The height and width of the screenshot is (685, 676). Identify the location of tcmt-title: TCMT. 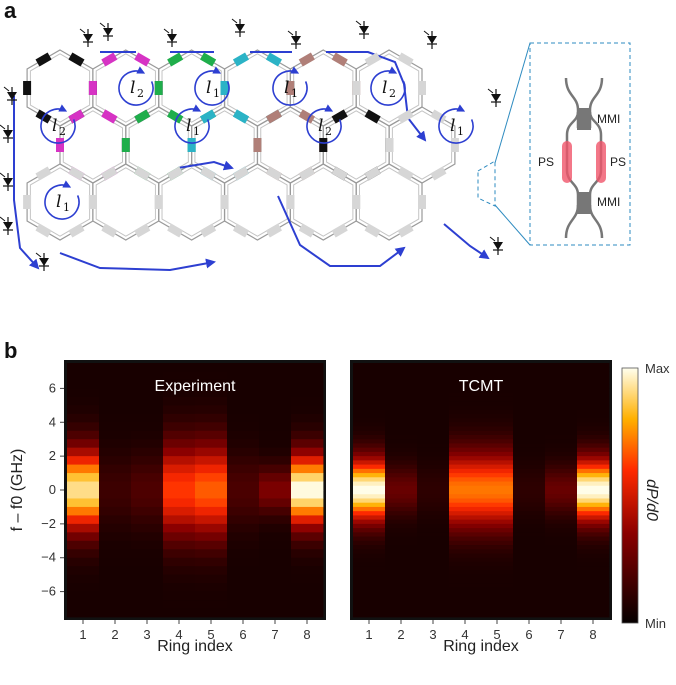
(481, 386).